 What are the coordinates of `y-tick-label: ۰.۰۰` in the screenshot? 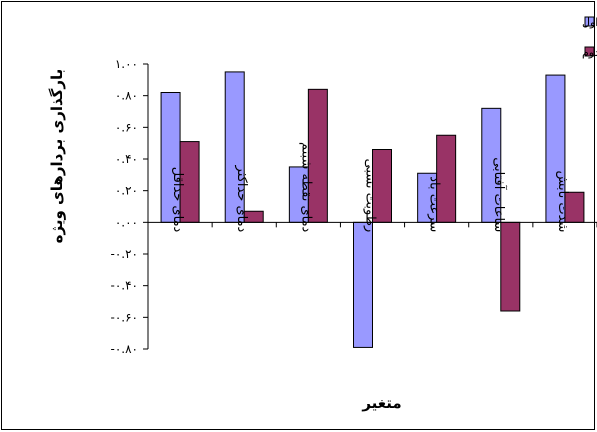 It's located at (126, 222).